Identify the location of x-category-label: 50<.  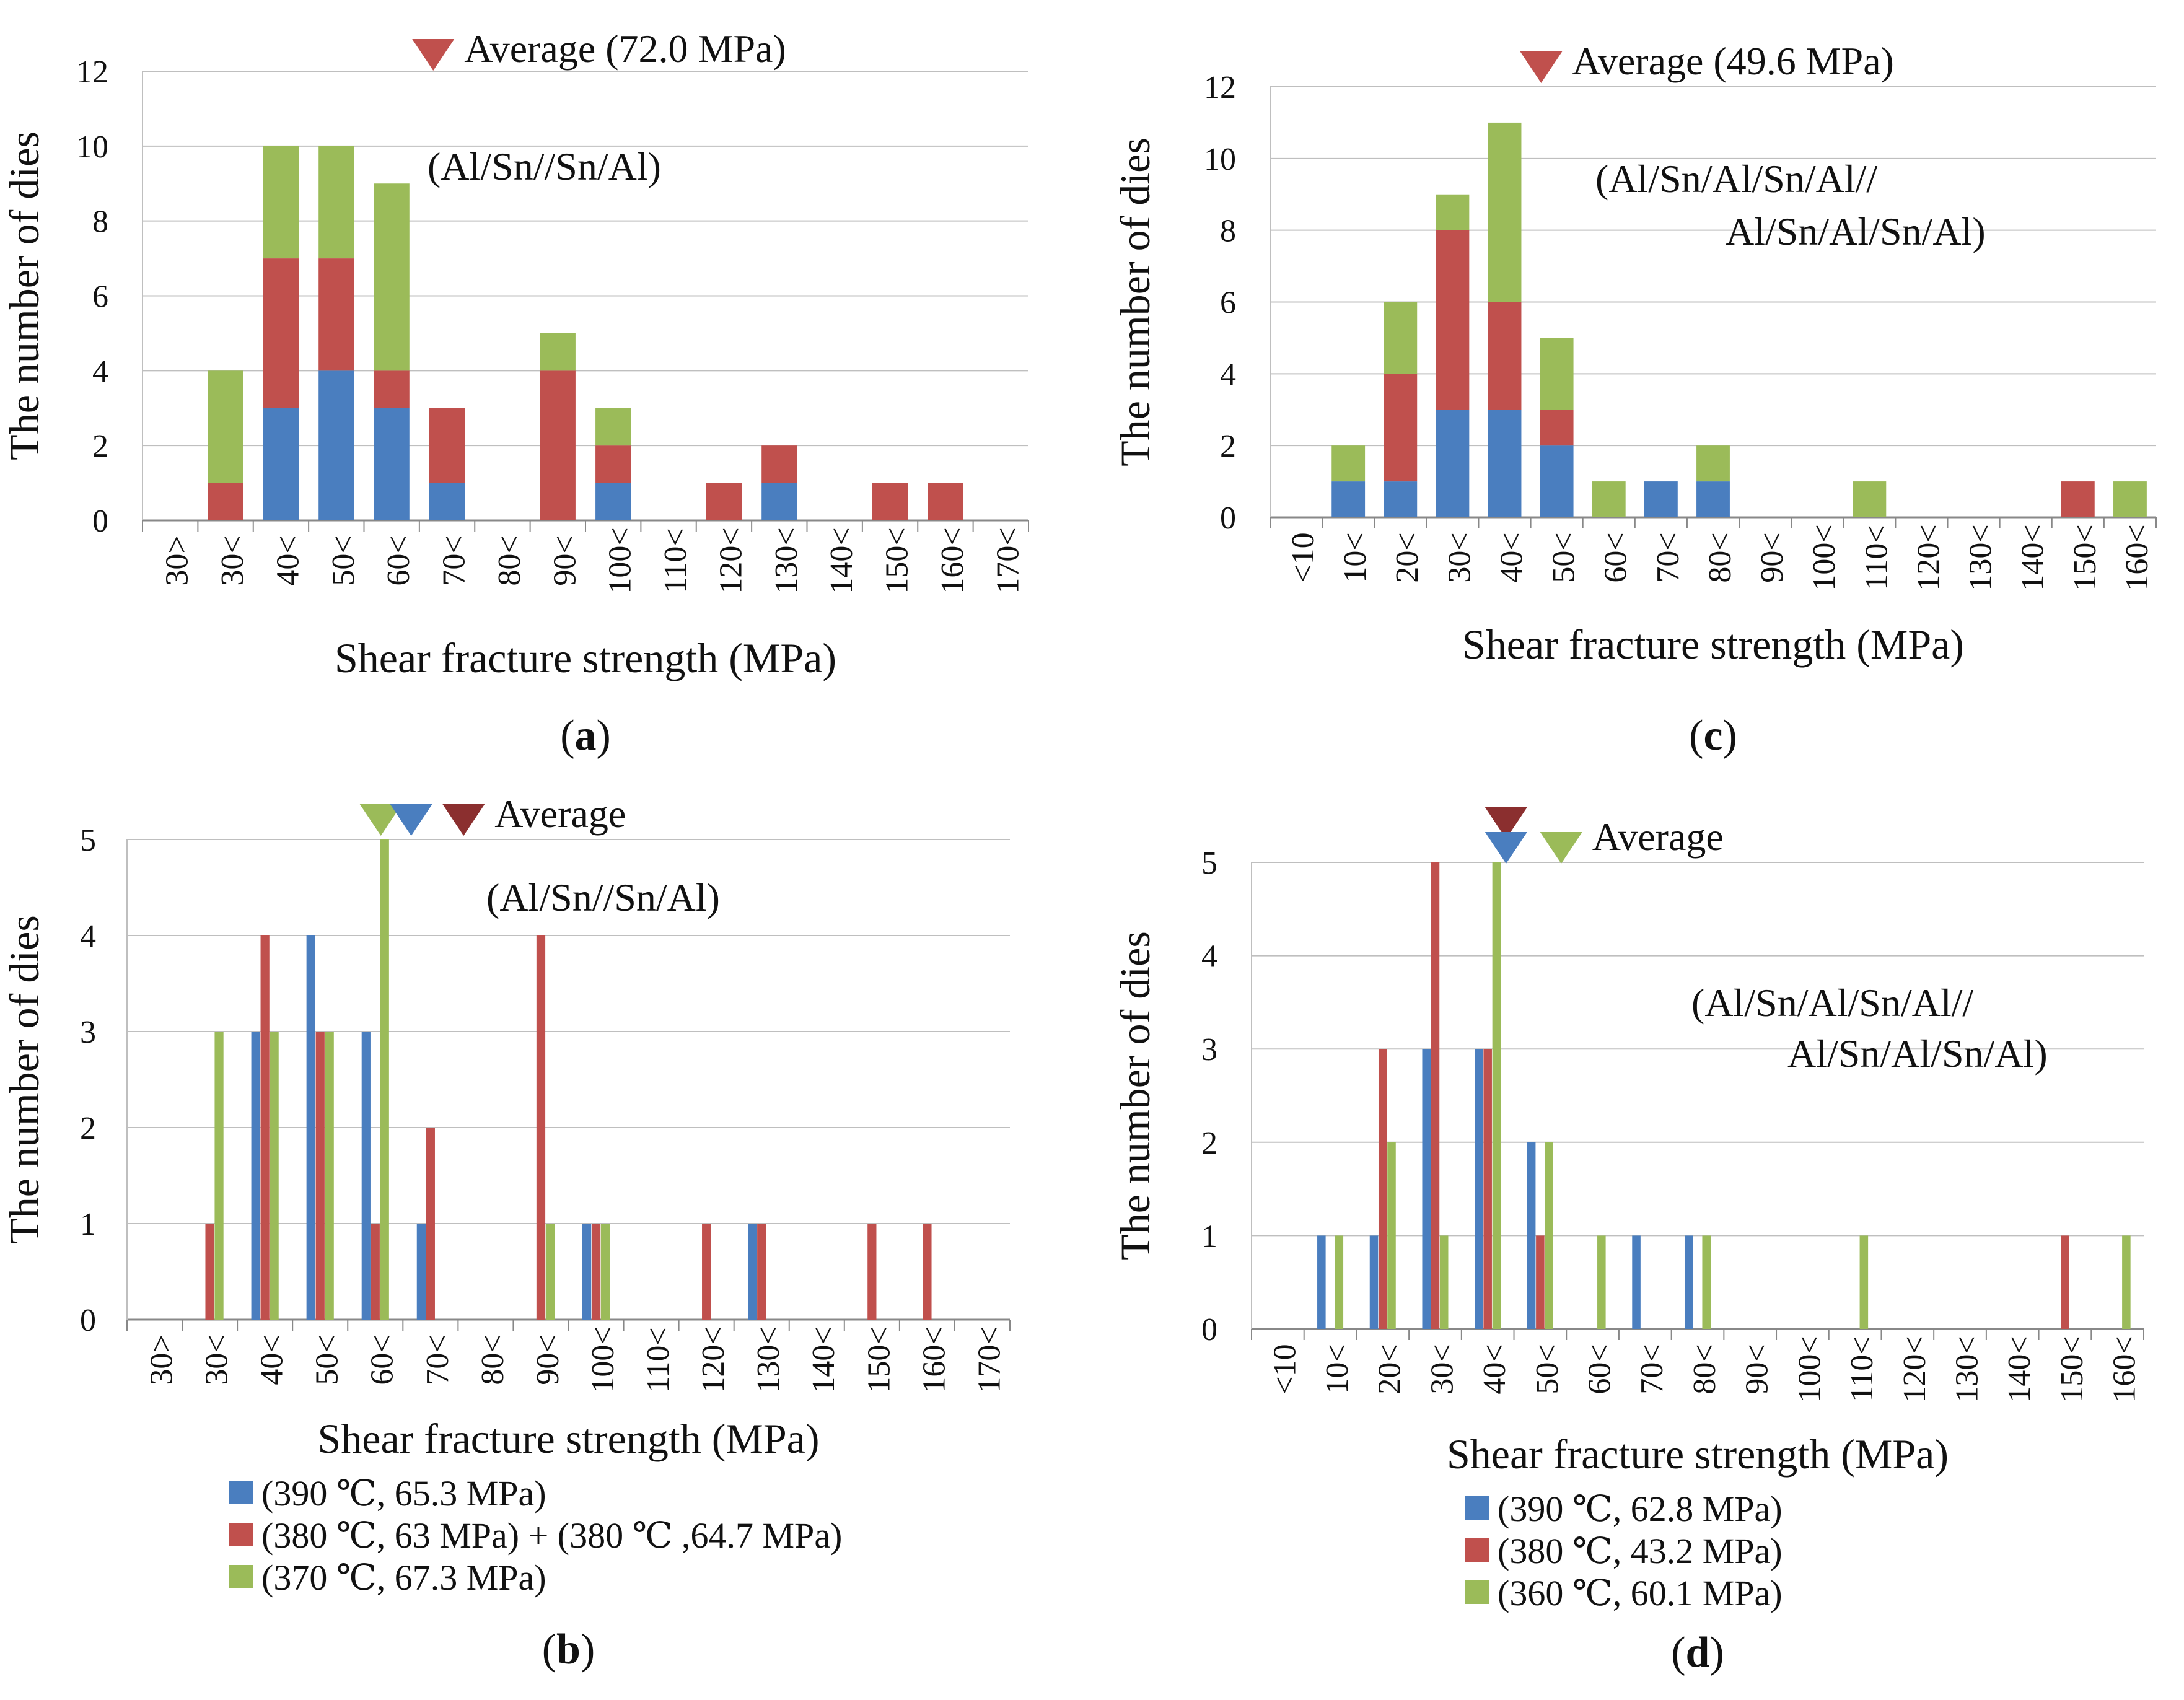
(1564, 557).